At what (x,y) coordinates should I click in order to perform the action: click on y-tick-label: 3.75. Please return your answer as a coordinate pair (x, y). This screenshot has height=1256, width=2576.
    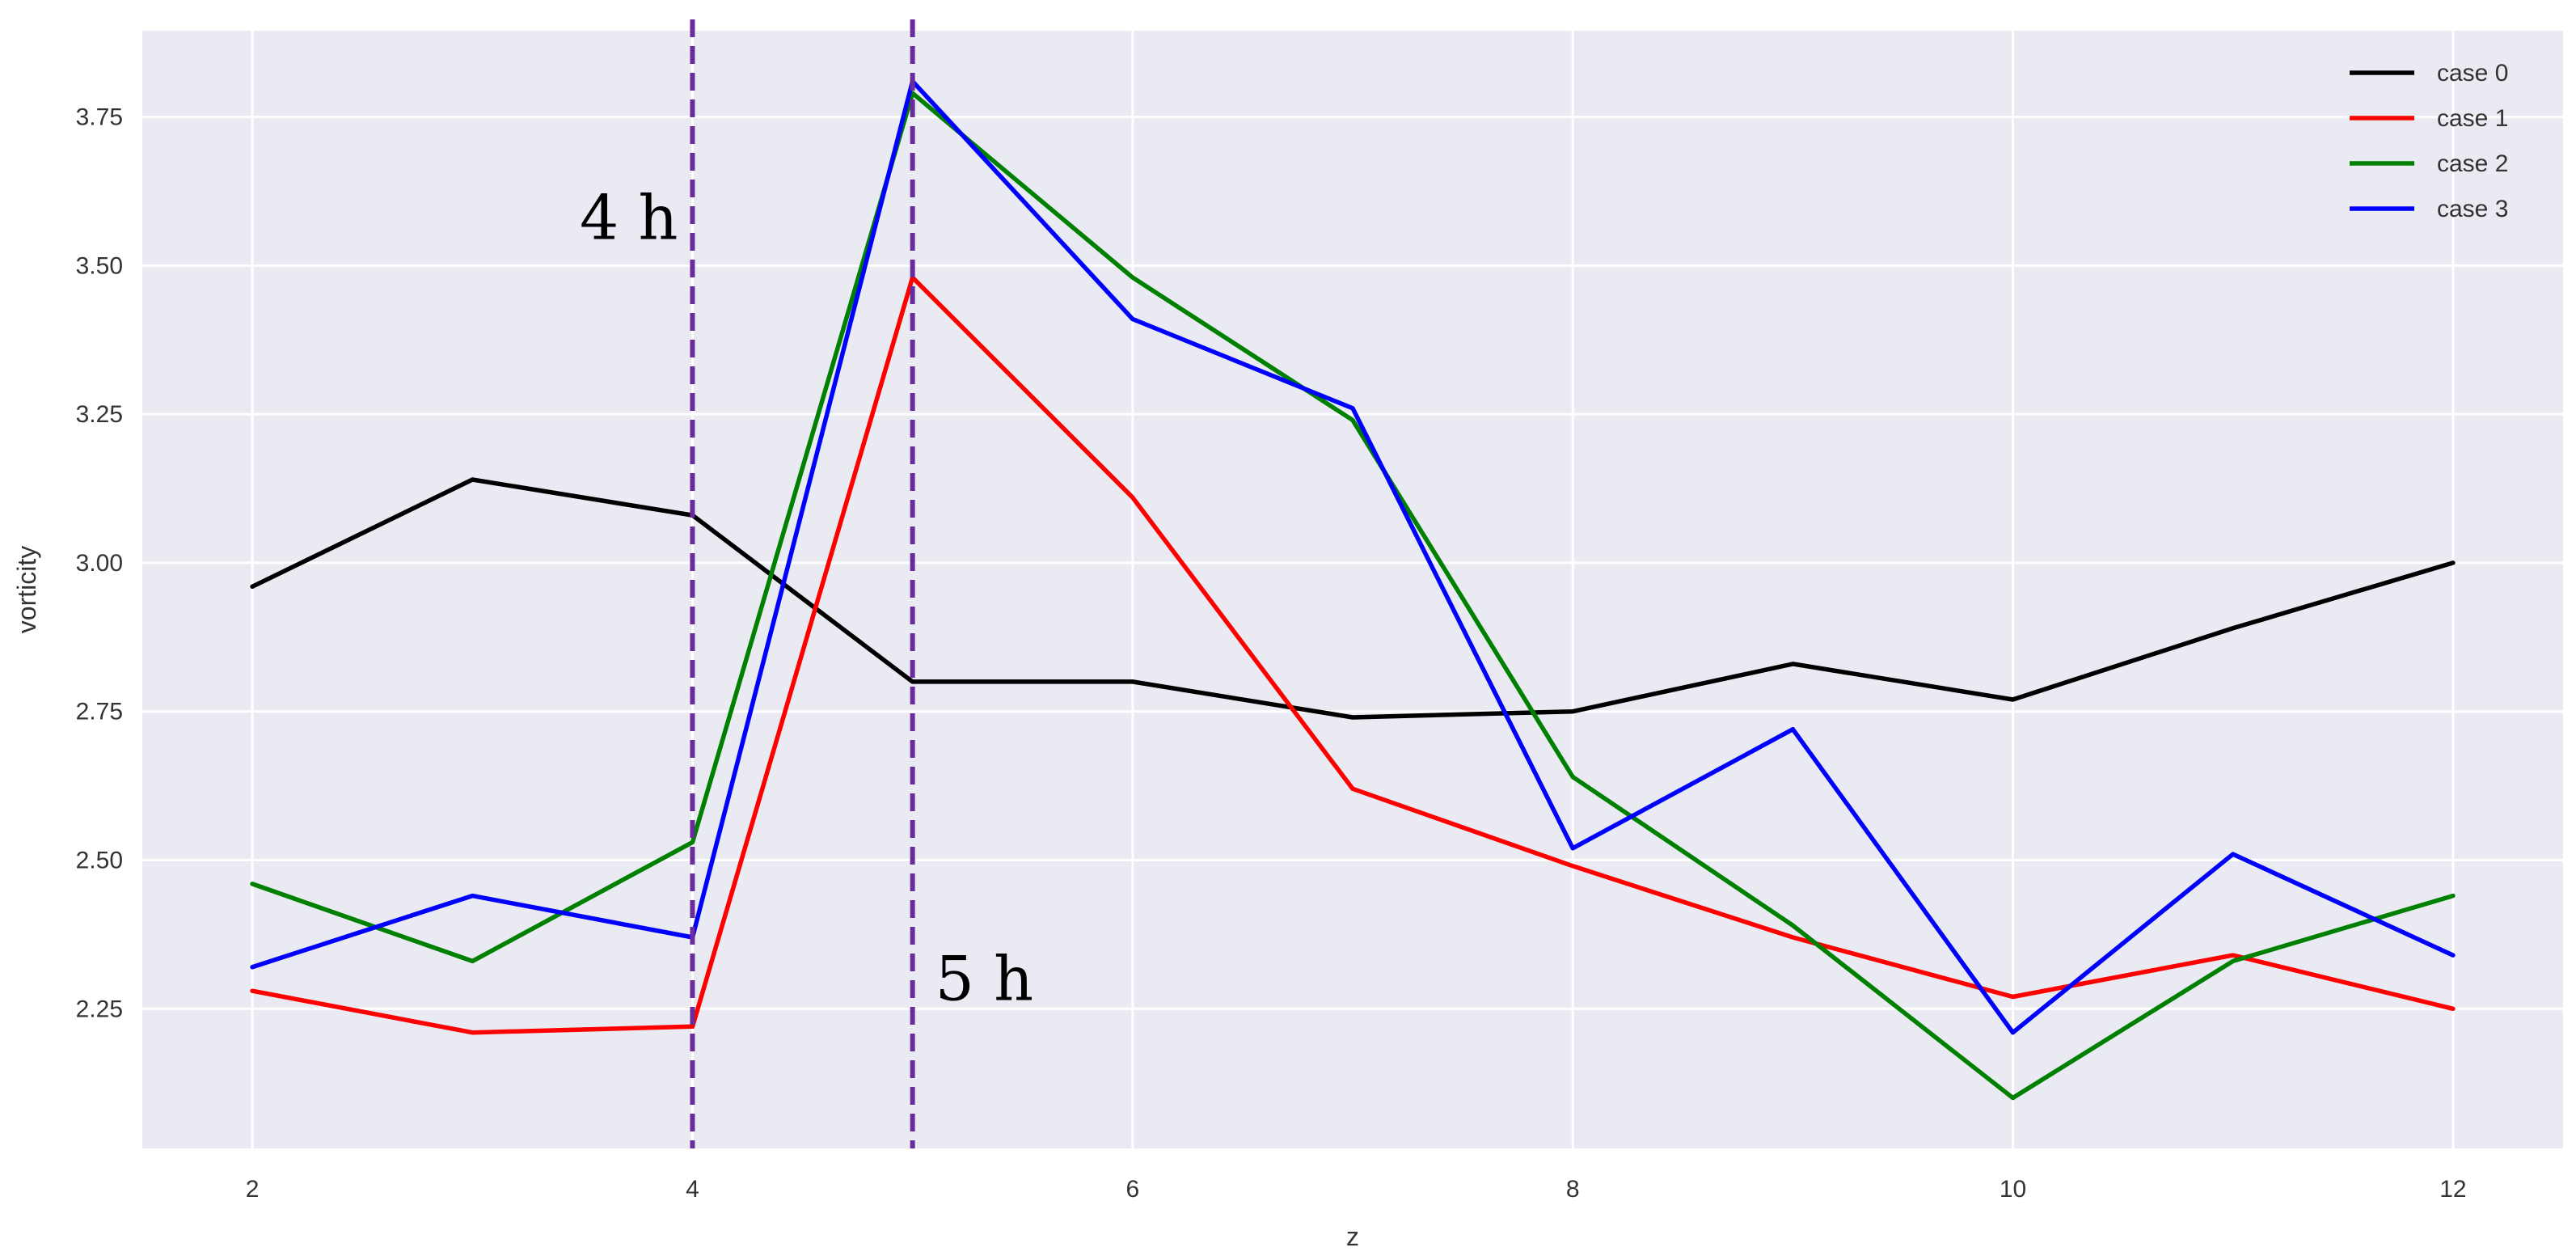
    Looking at the image, I should click on (99, 117).